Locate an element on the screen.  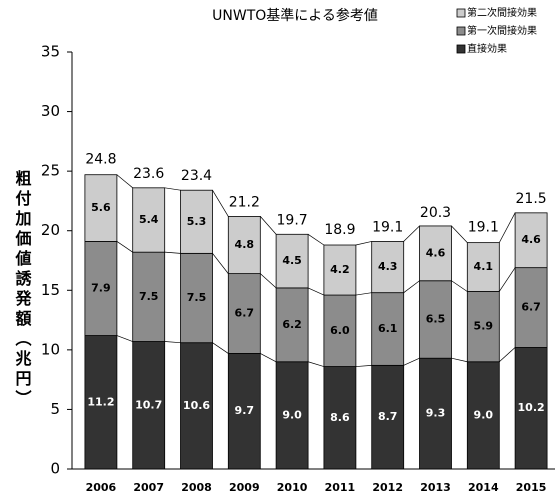
data-label: 6.5 is located at coordinates (436, 318).